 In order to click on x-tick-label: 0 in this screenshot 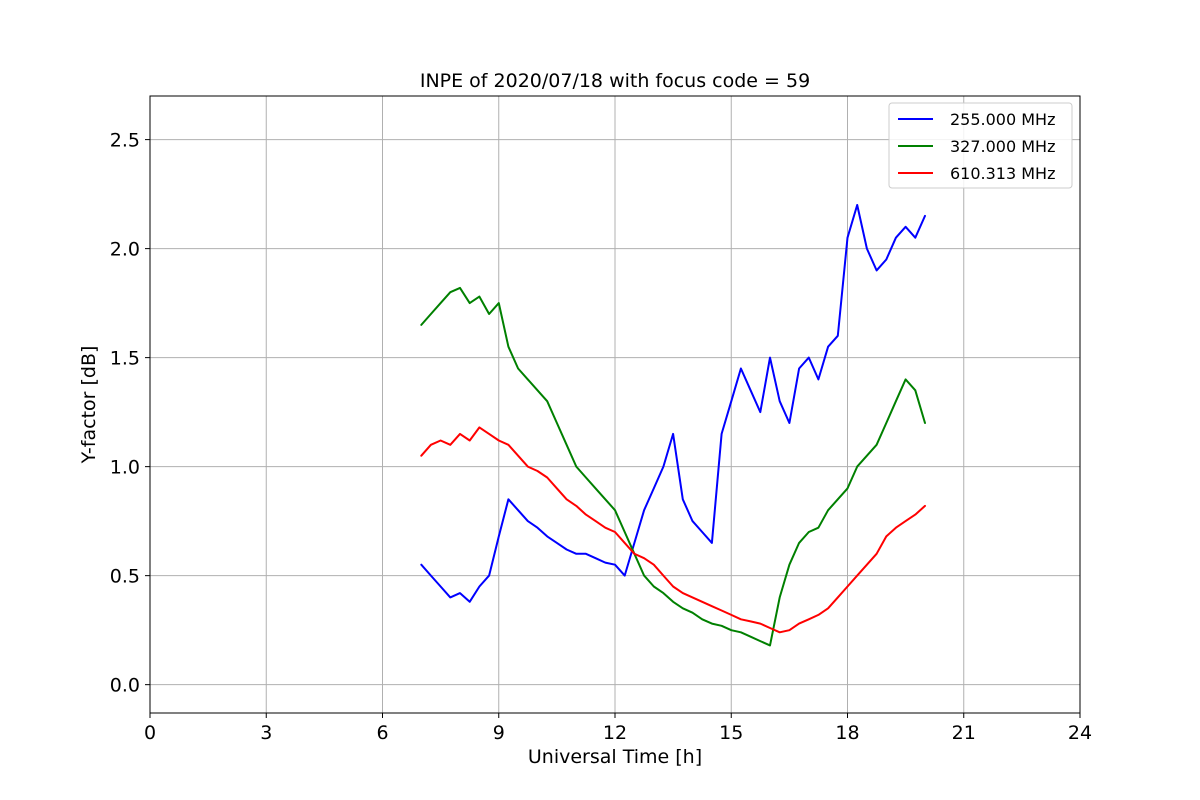, I will do `click(150, 733)`.